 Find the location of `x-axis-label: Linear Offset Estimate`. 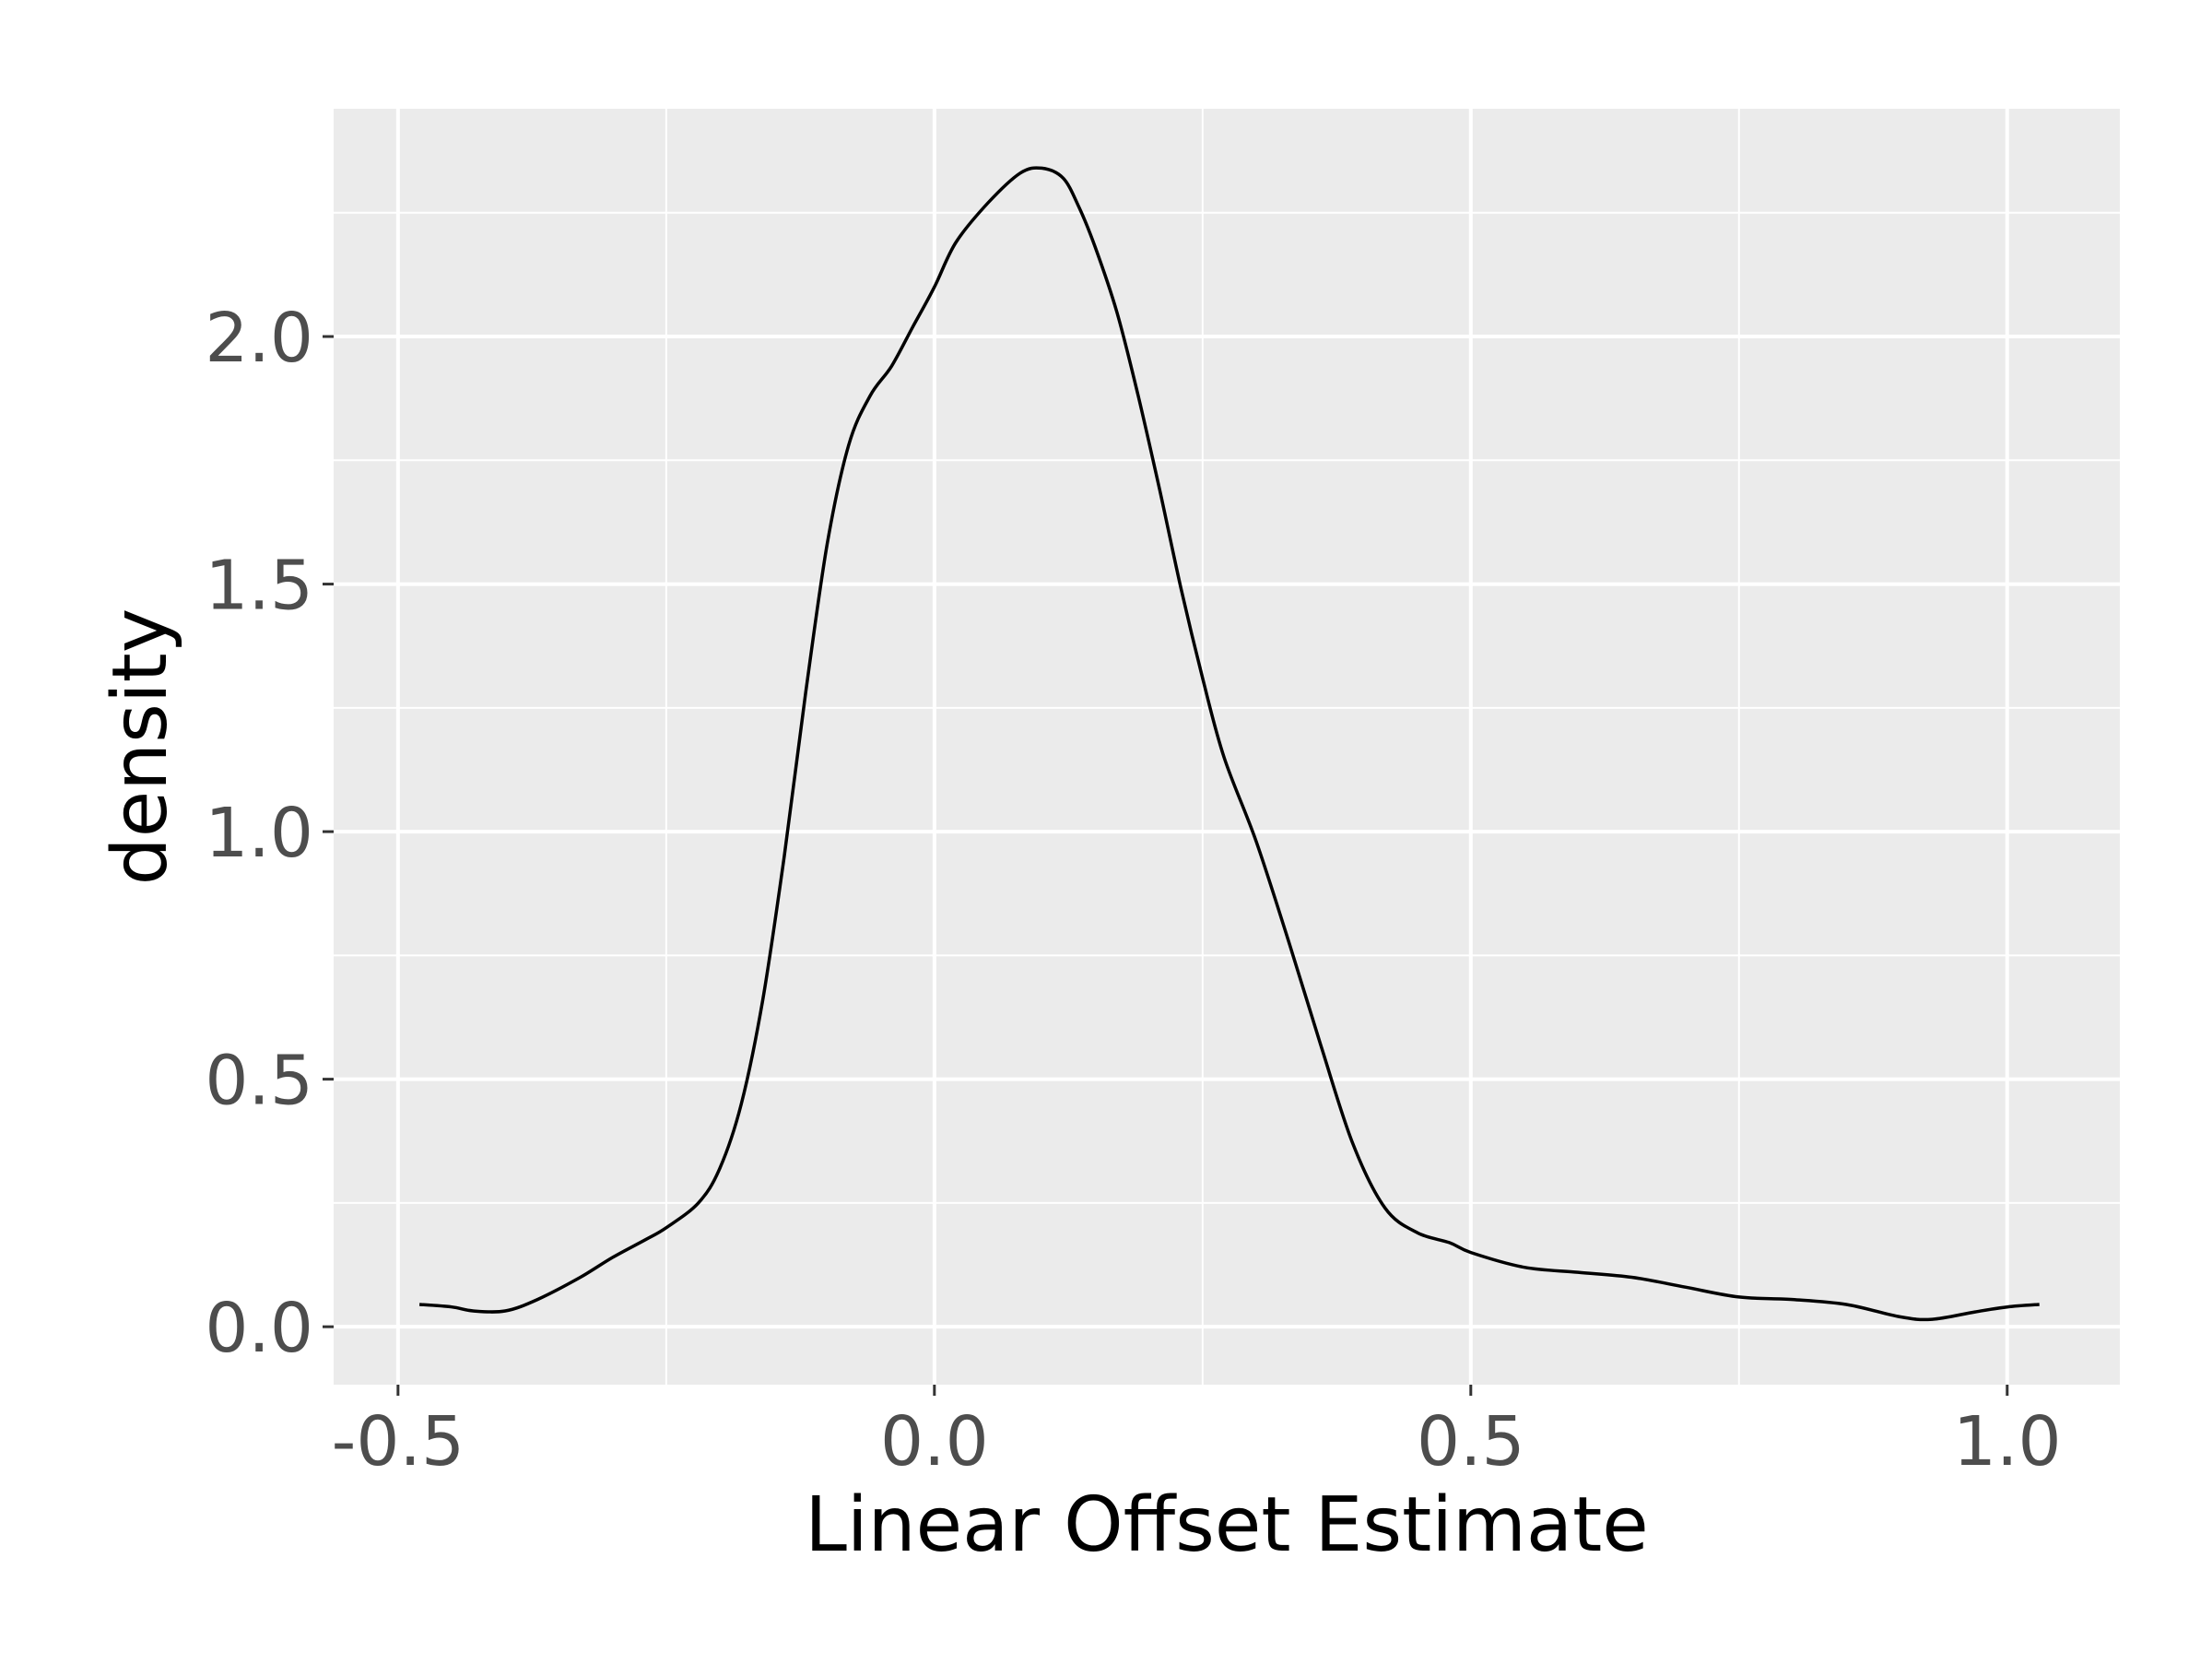

x-axis-label: Linear Offset Estimate is located at coordinates (1227, 1525).